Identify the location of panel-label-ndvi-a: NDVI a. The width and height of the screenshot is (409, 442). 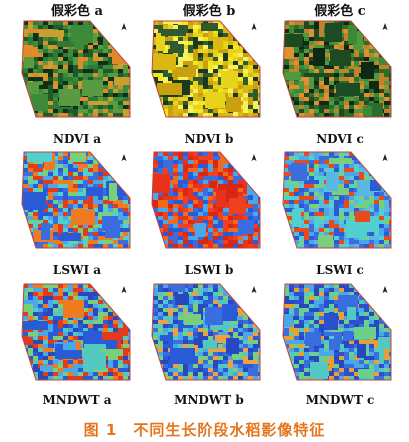
(77, 139).